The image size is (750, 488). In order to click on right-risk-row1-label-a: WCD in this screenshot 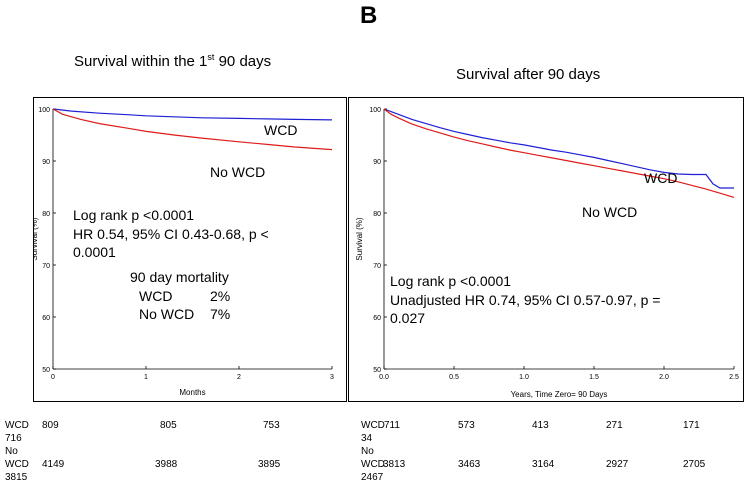, I will do `click(373, 425)`.